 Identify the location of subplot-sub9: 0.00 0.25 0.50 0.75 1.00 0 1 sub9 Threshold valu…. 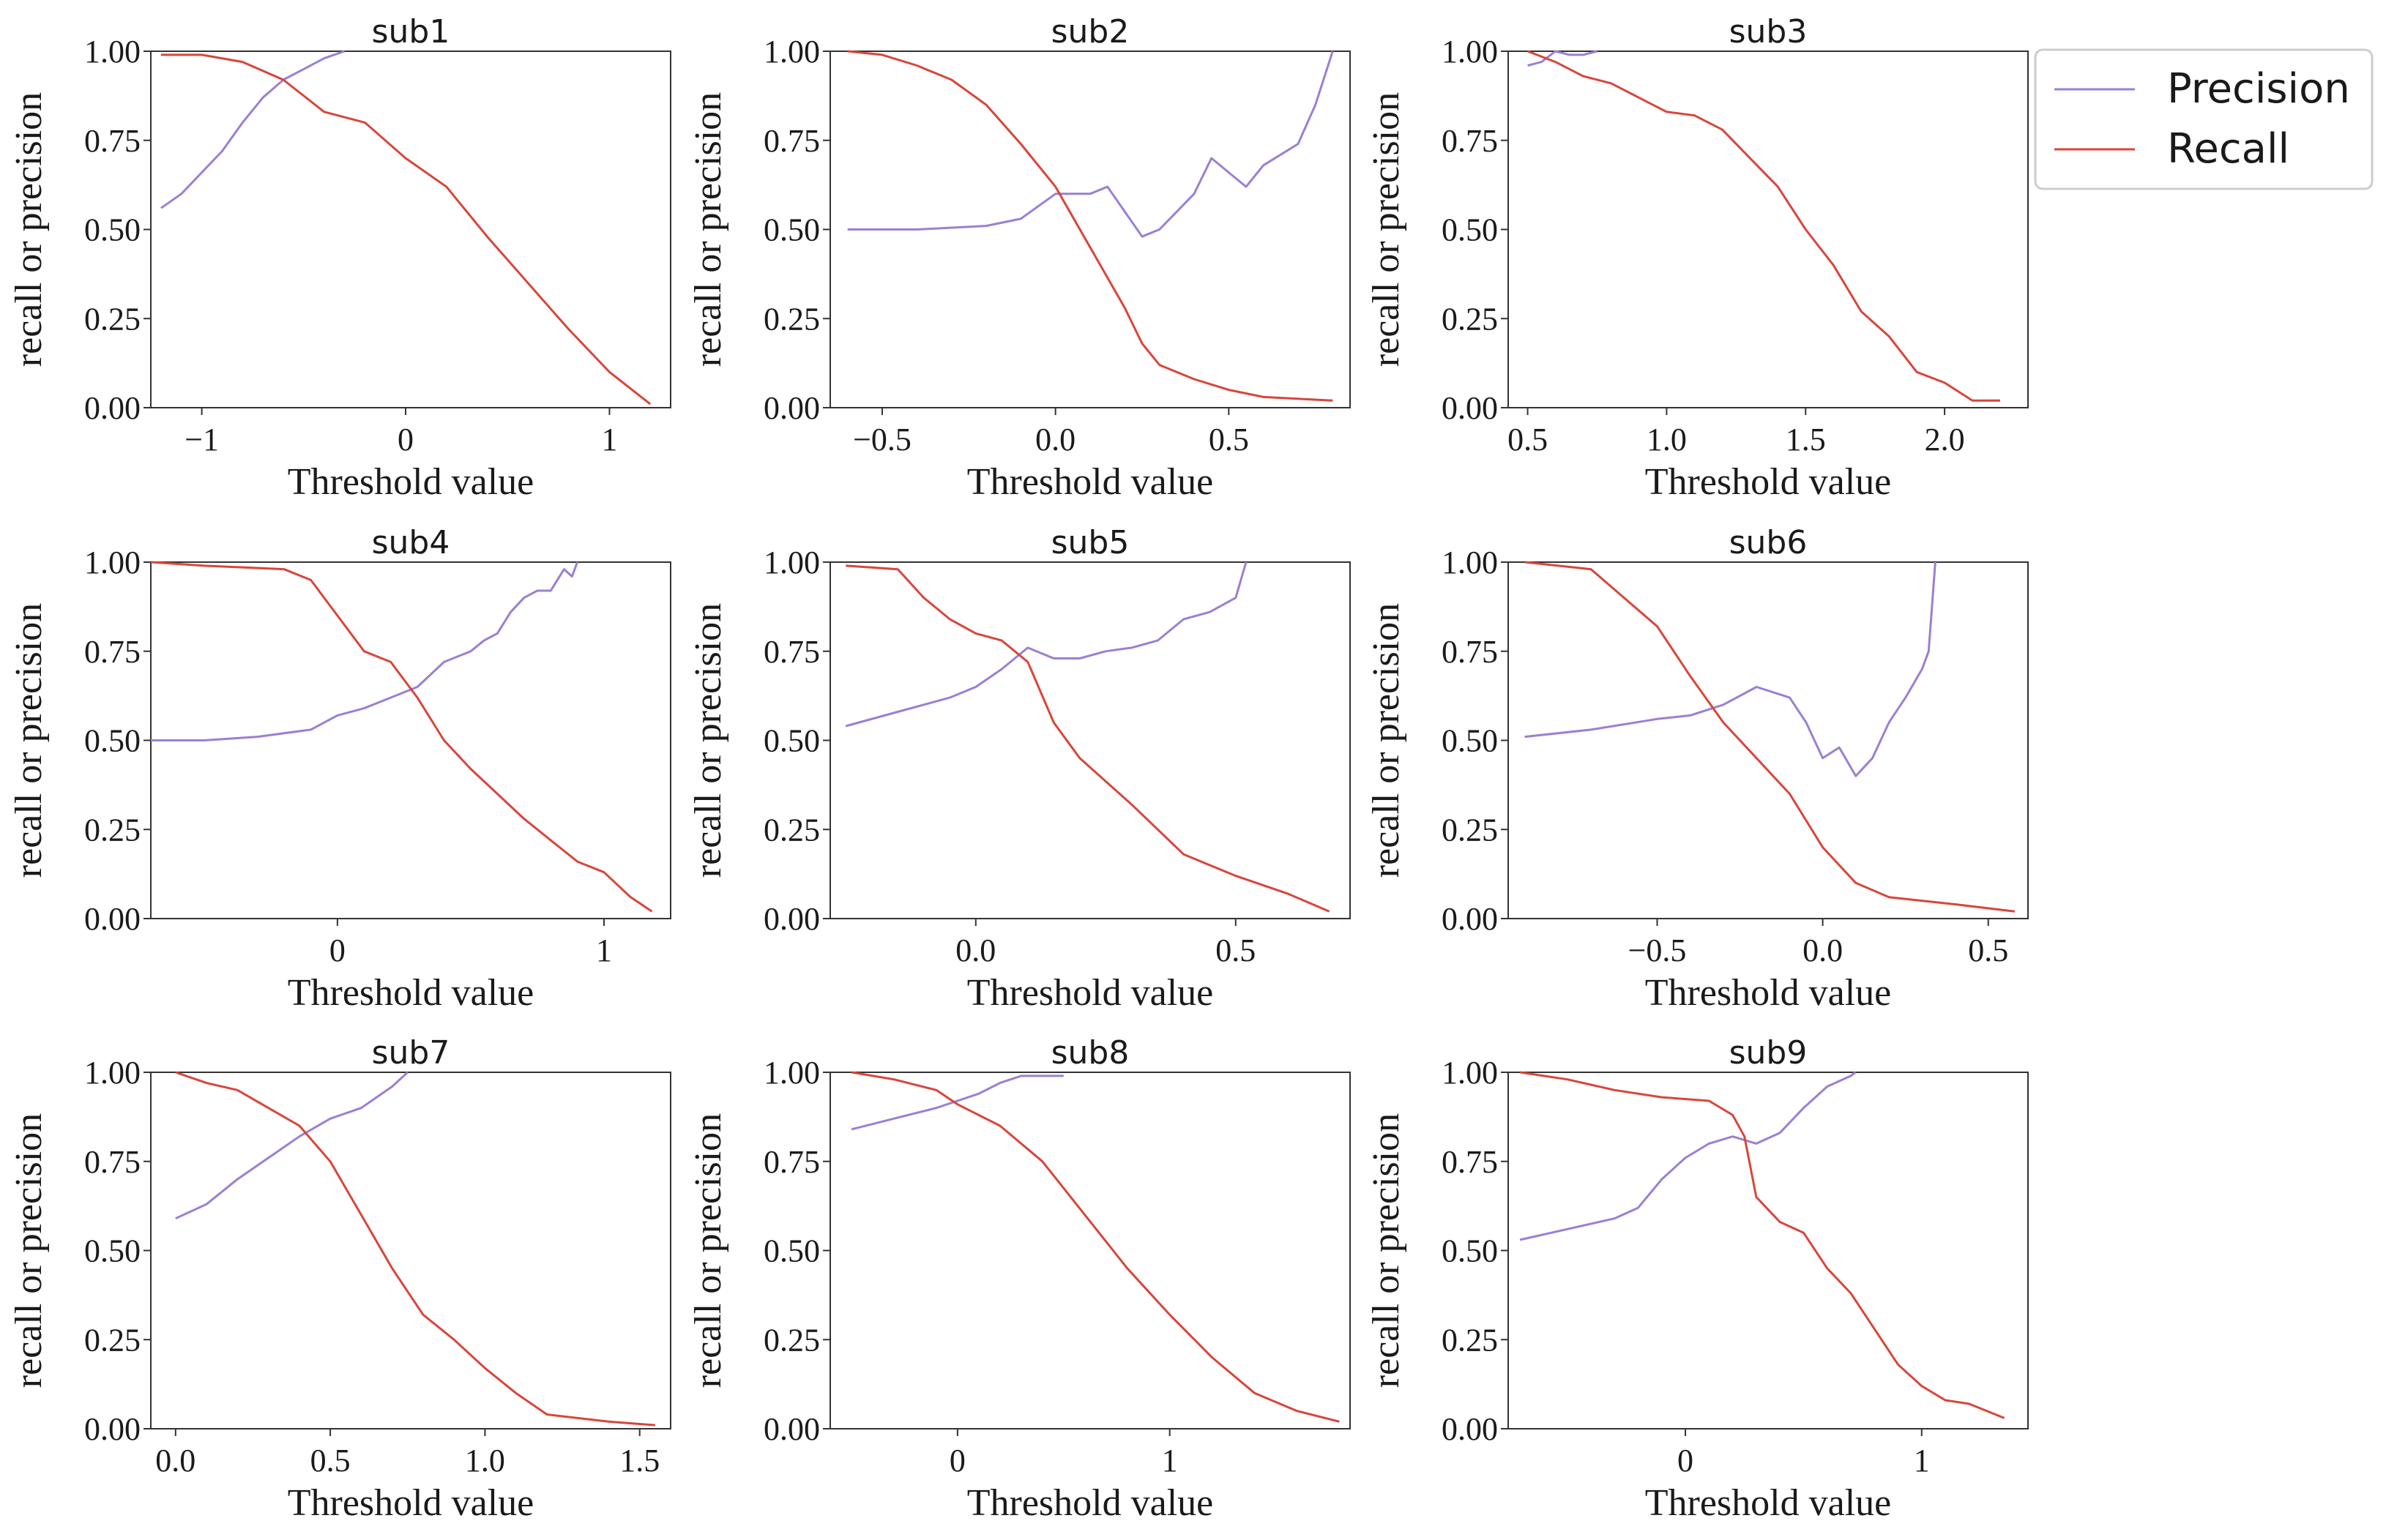
(1697, 1279).